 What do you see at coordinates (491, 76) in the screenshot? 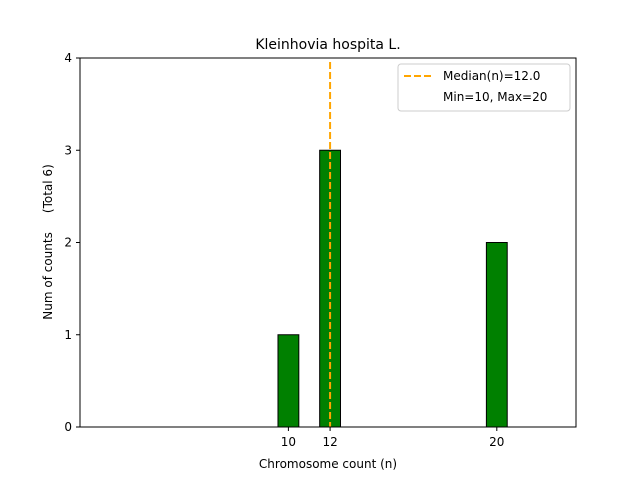
I see `legend-entry: Median(n)=12.0` at bounding box center [491, 76].